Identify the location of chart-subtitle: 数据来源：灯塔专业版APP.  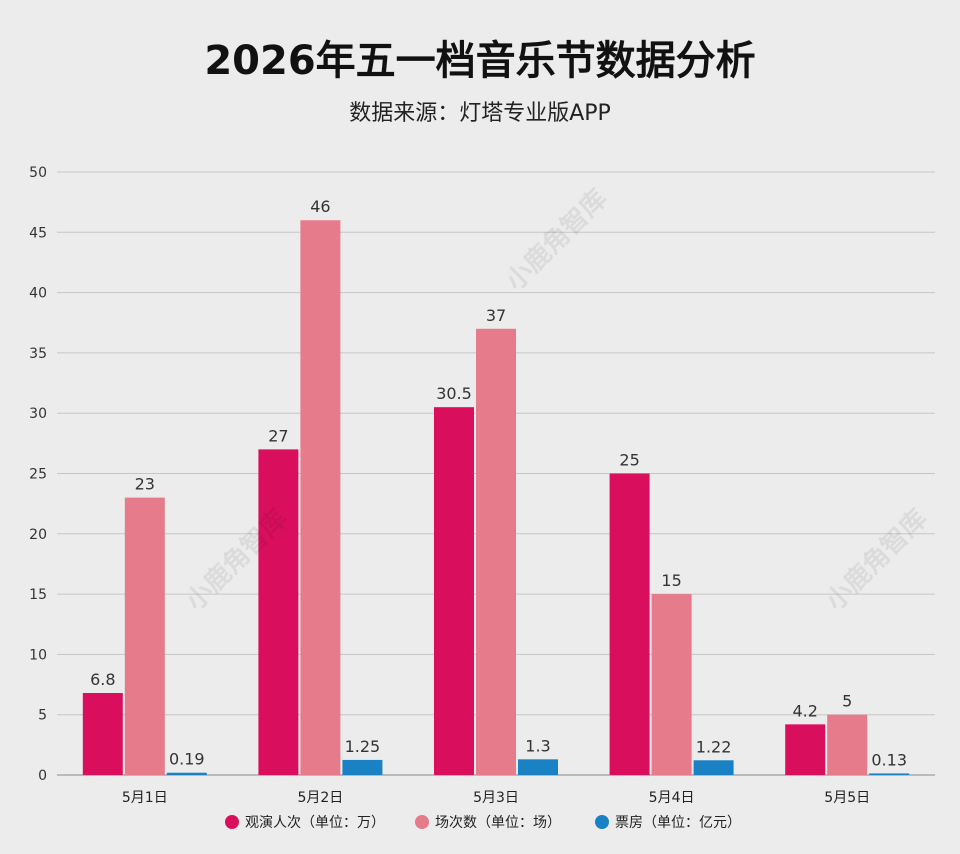
(480, 113).